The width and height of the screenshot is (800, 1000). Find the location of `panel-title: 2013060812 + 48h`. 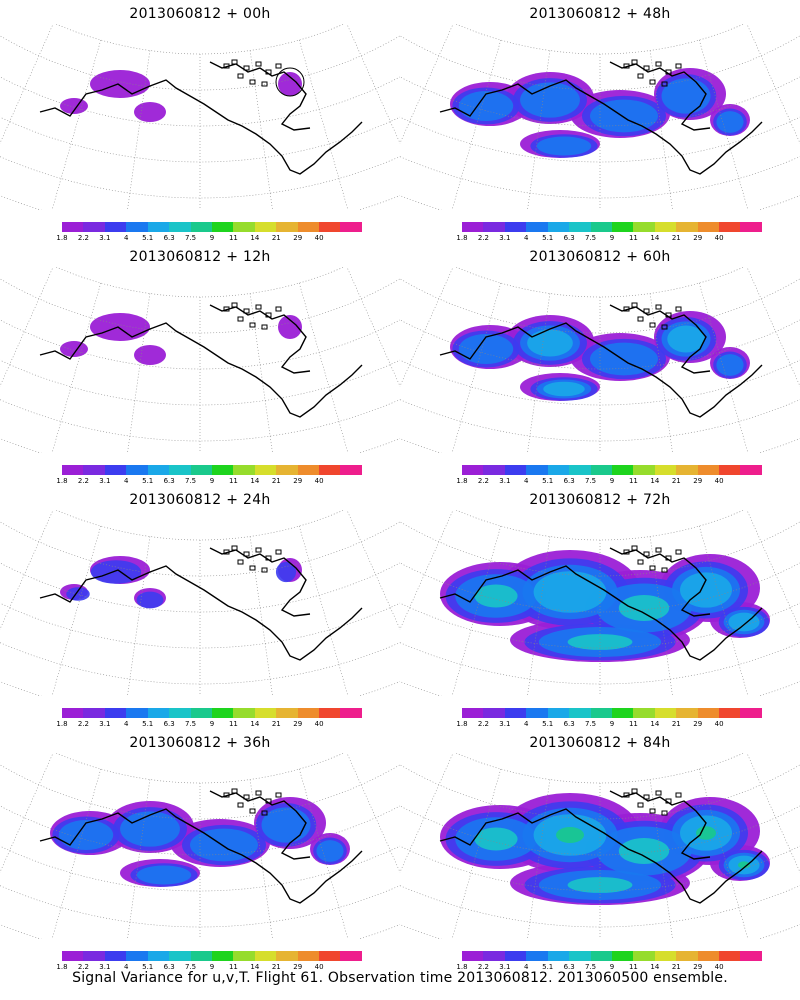

panel-title: 2013060812 + 48h is located at coordinates (600, 14).